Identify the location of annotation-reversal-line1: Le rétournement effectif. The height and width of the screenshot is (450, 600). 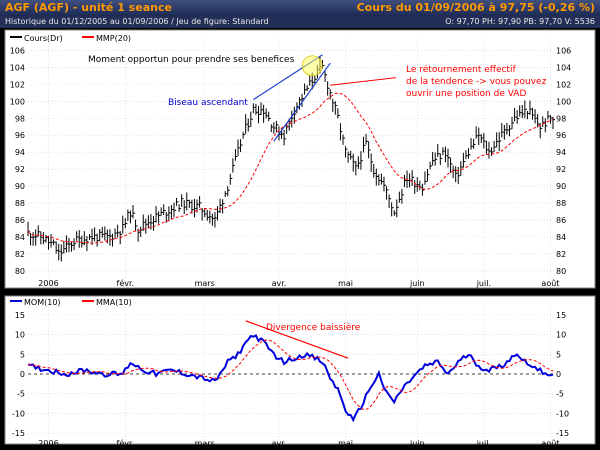
(461, 69).